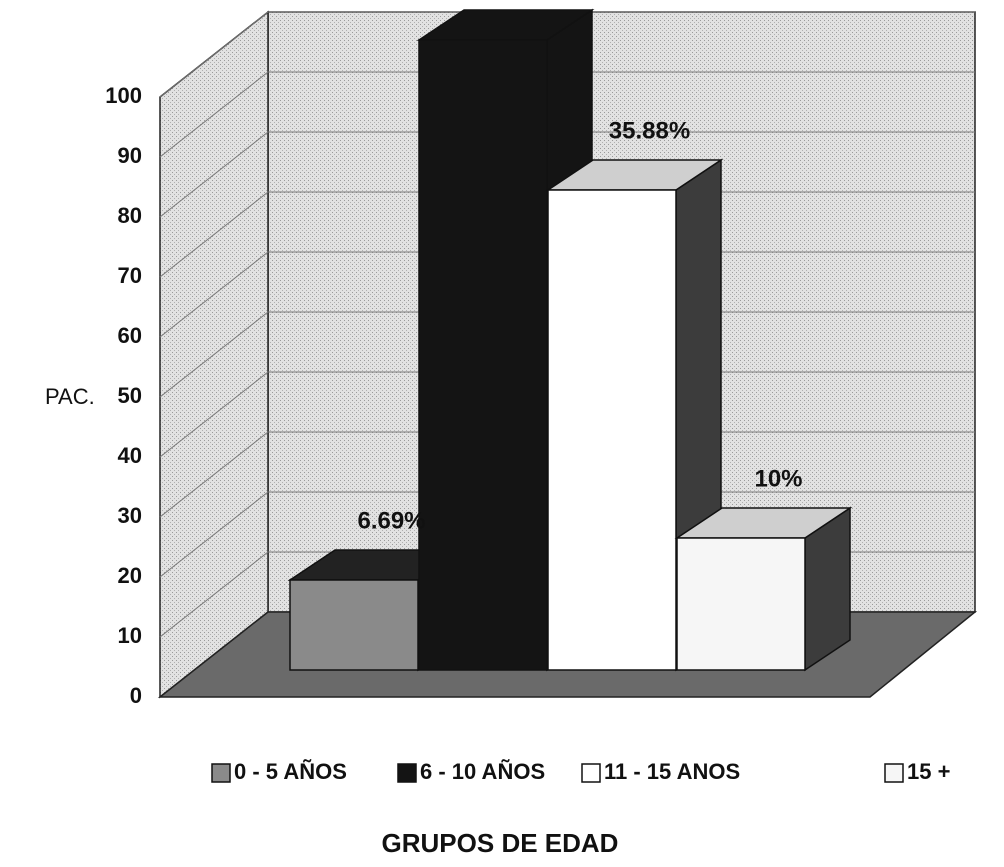 This screenshot has height=867, width=1004. Describe the element at coordinates (672, 771) in the screenshot. I see `legend-label: 11 - 15 ANOS` at that location.